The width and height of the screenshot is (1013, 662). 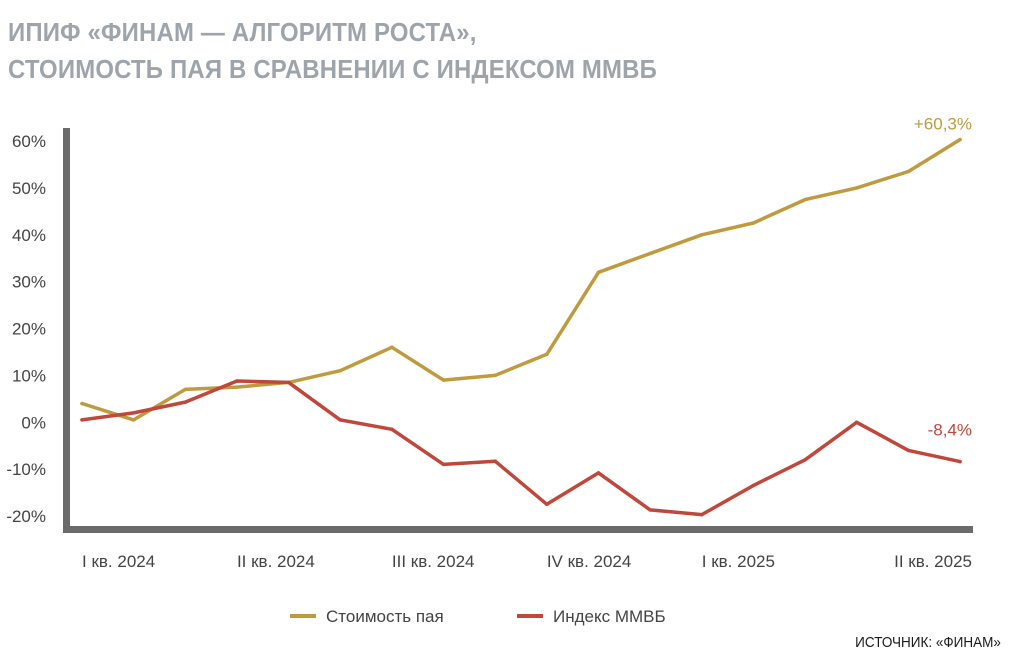 I want to click on legend-label: Индекс ММВБ, so click(x=609, y=616).